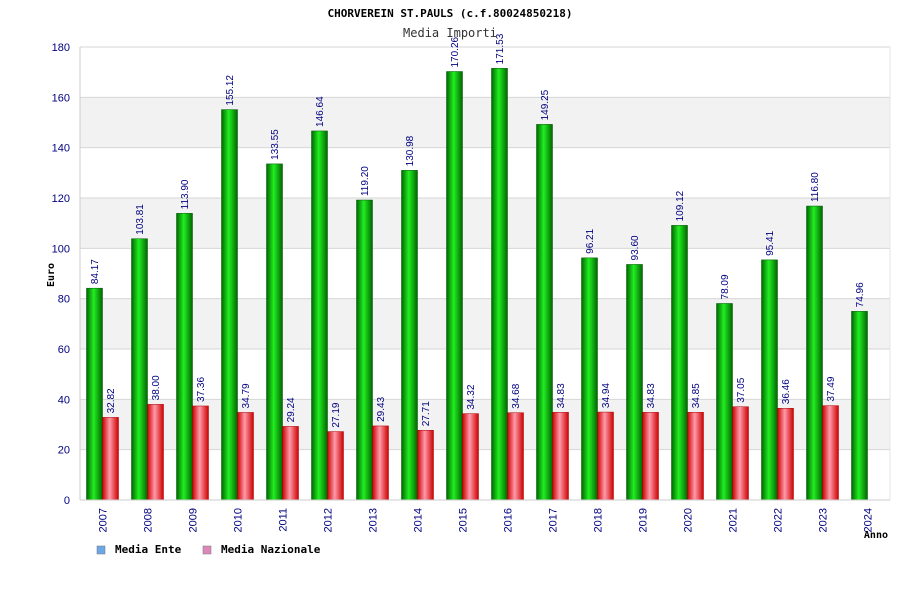 Image resolution: width=900 pixels, height=600 pixels. I want to click on value-label: 38.00, so click(156, 387).